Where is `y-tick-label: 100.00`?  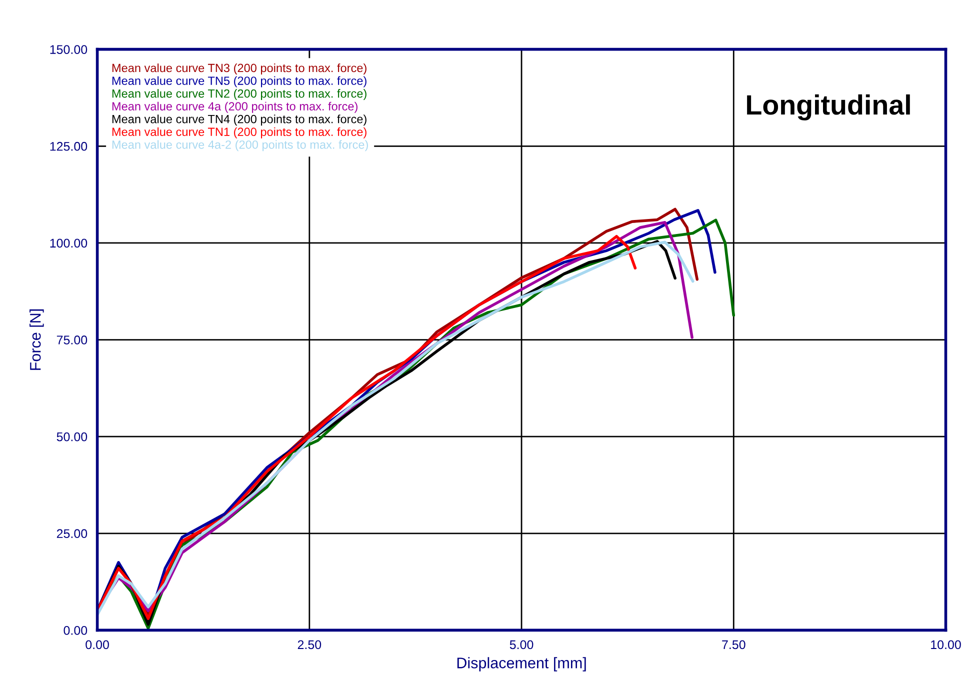
y-tick-label: 100.00 is located at coordinates (69, 243).